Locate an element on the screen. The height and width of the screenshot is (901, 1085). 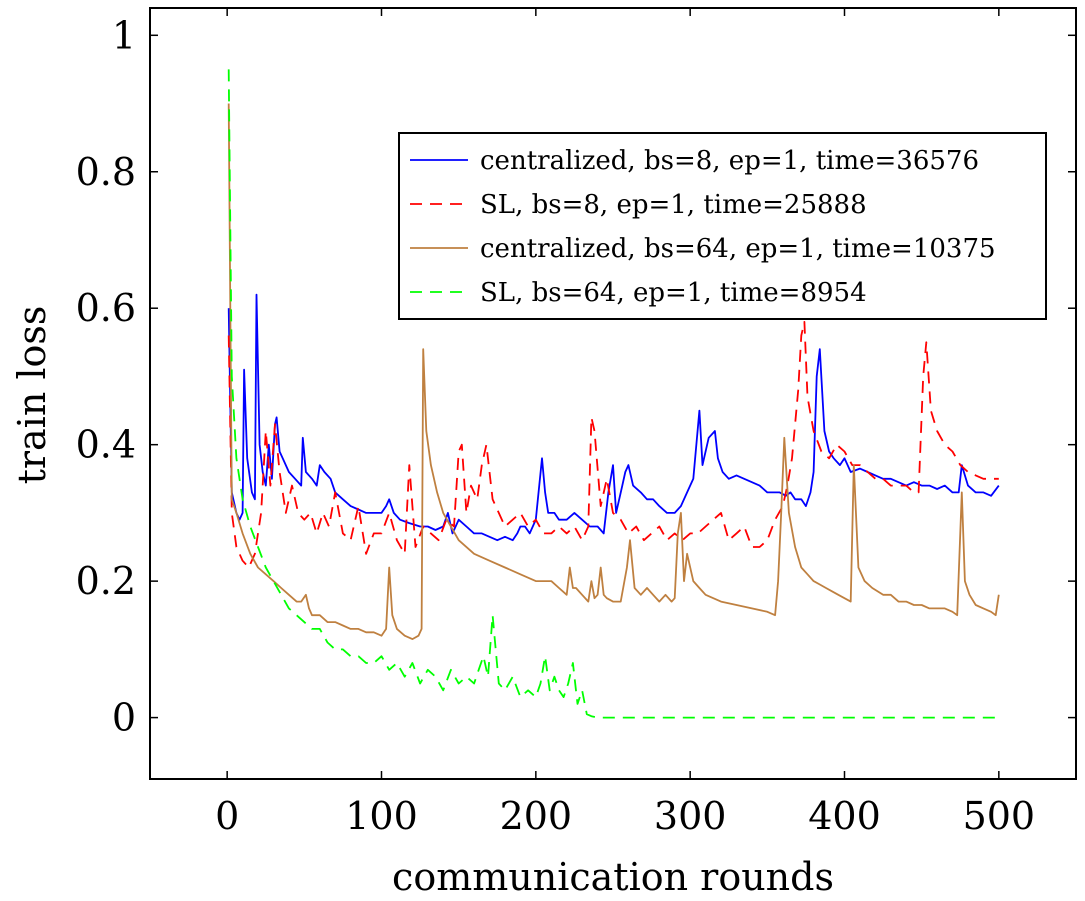
legend-label-4: SL, bs=64, ep=1, time=8954 is located at coordinates (673, 293).